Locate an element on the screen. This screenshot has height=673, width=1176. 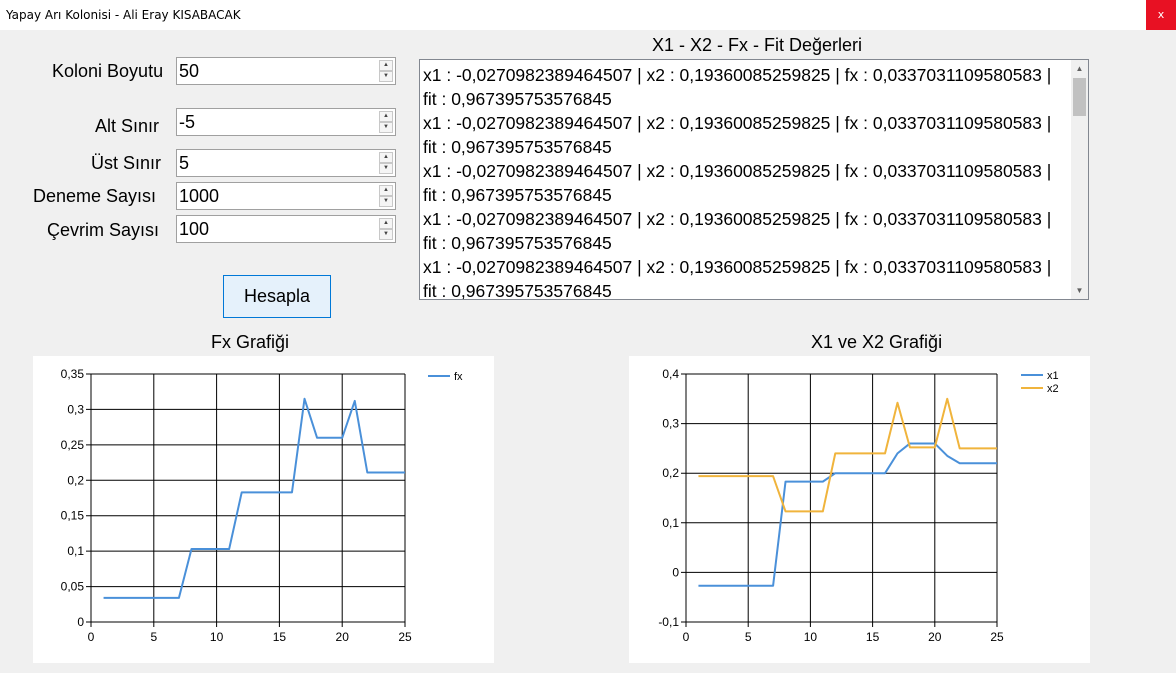
y-tick-label: 0,25 is located at coordinates (73, 445).